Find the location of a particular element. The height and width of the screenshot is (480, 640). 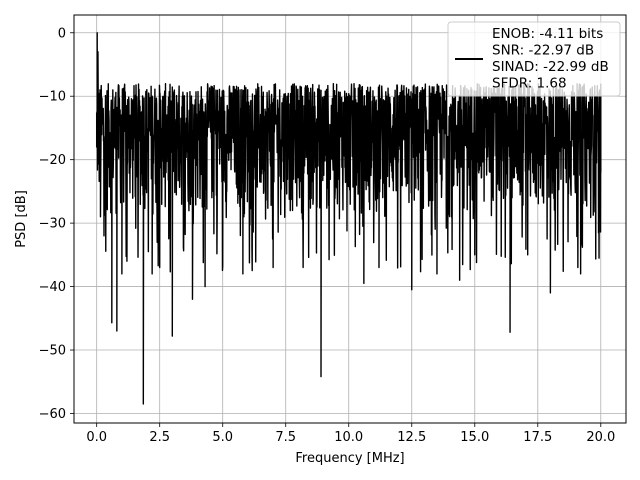

x-tick-label: 15.0 is located at coordinates (474, 437).